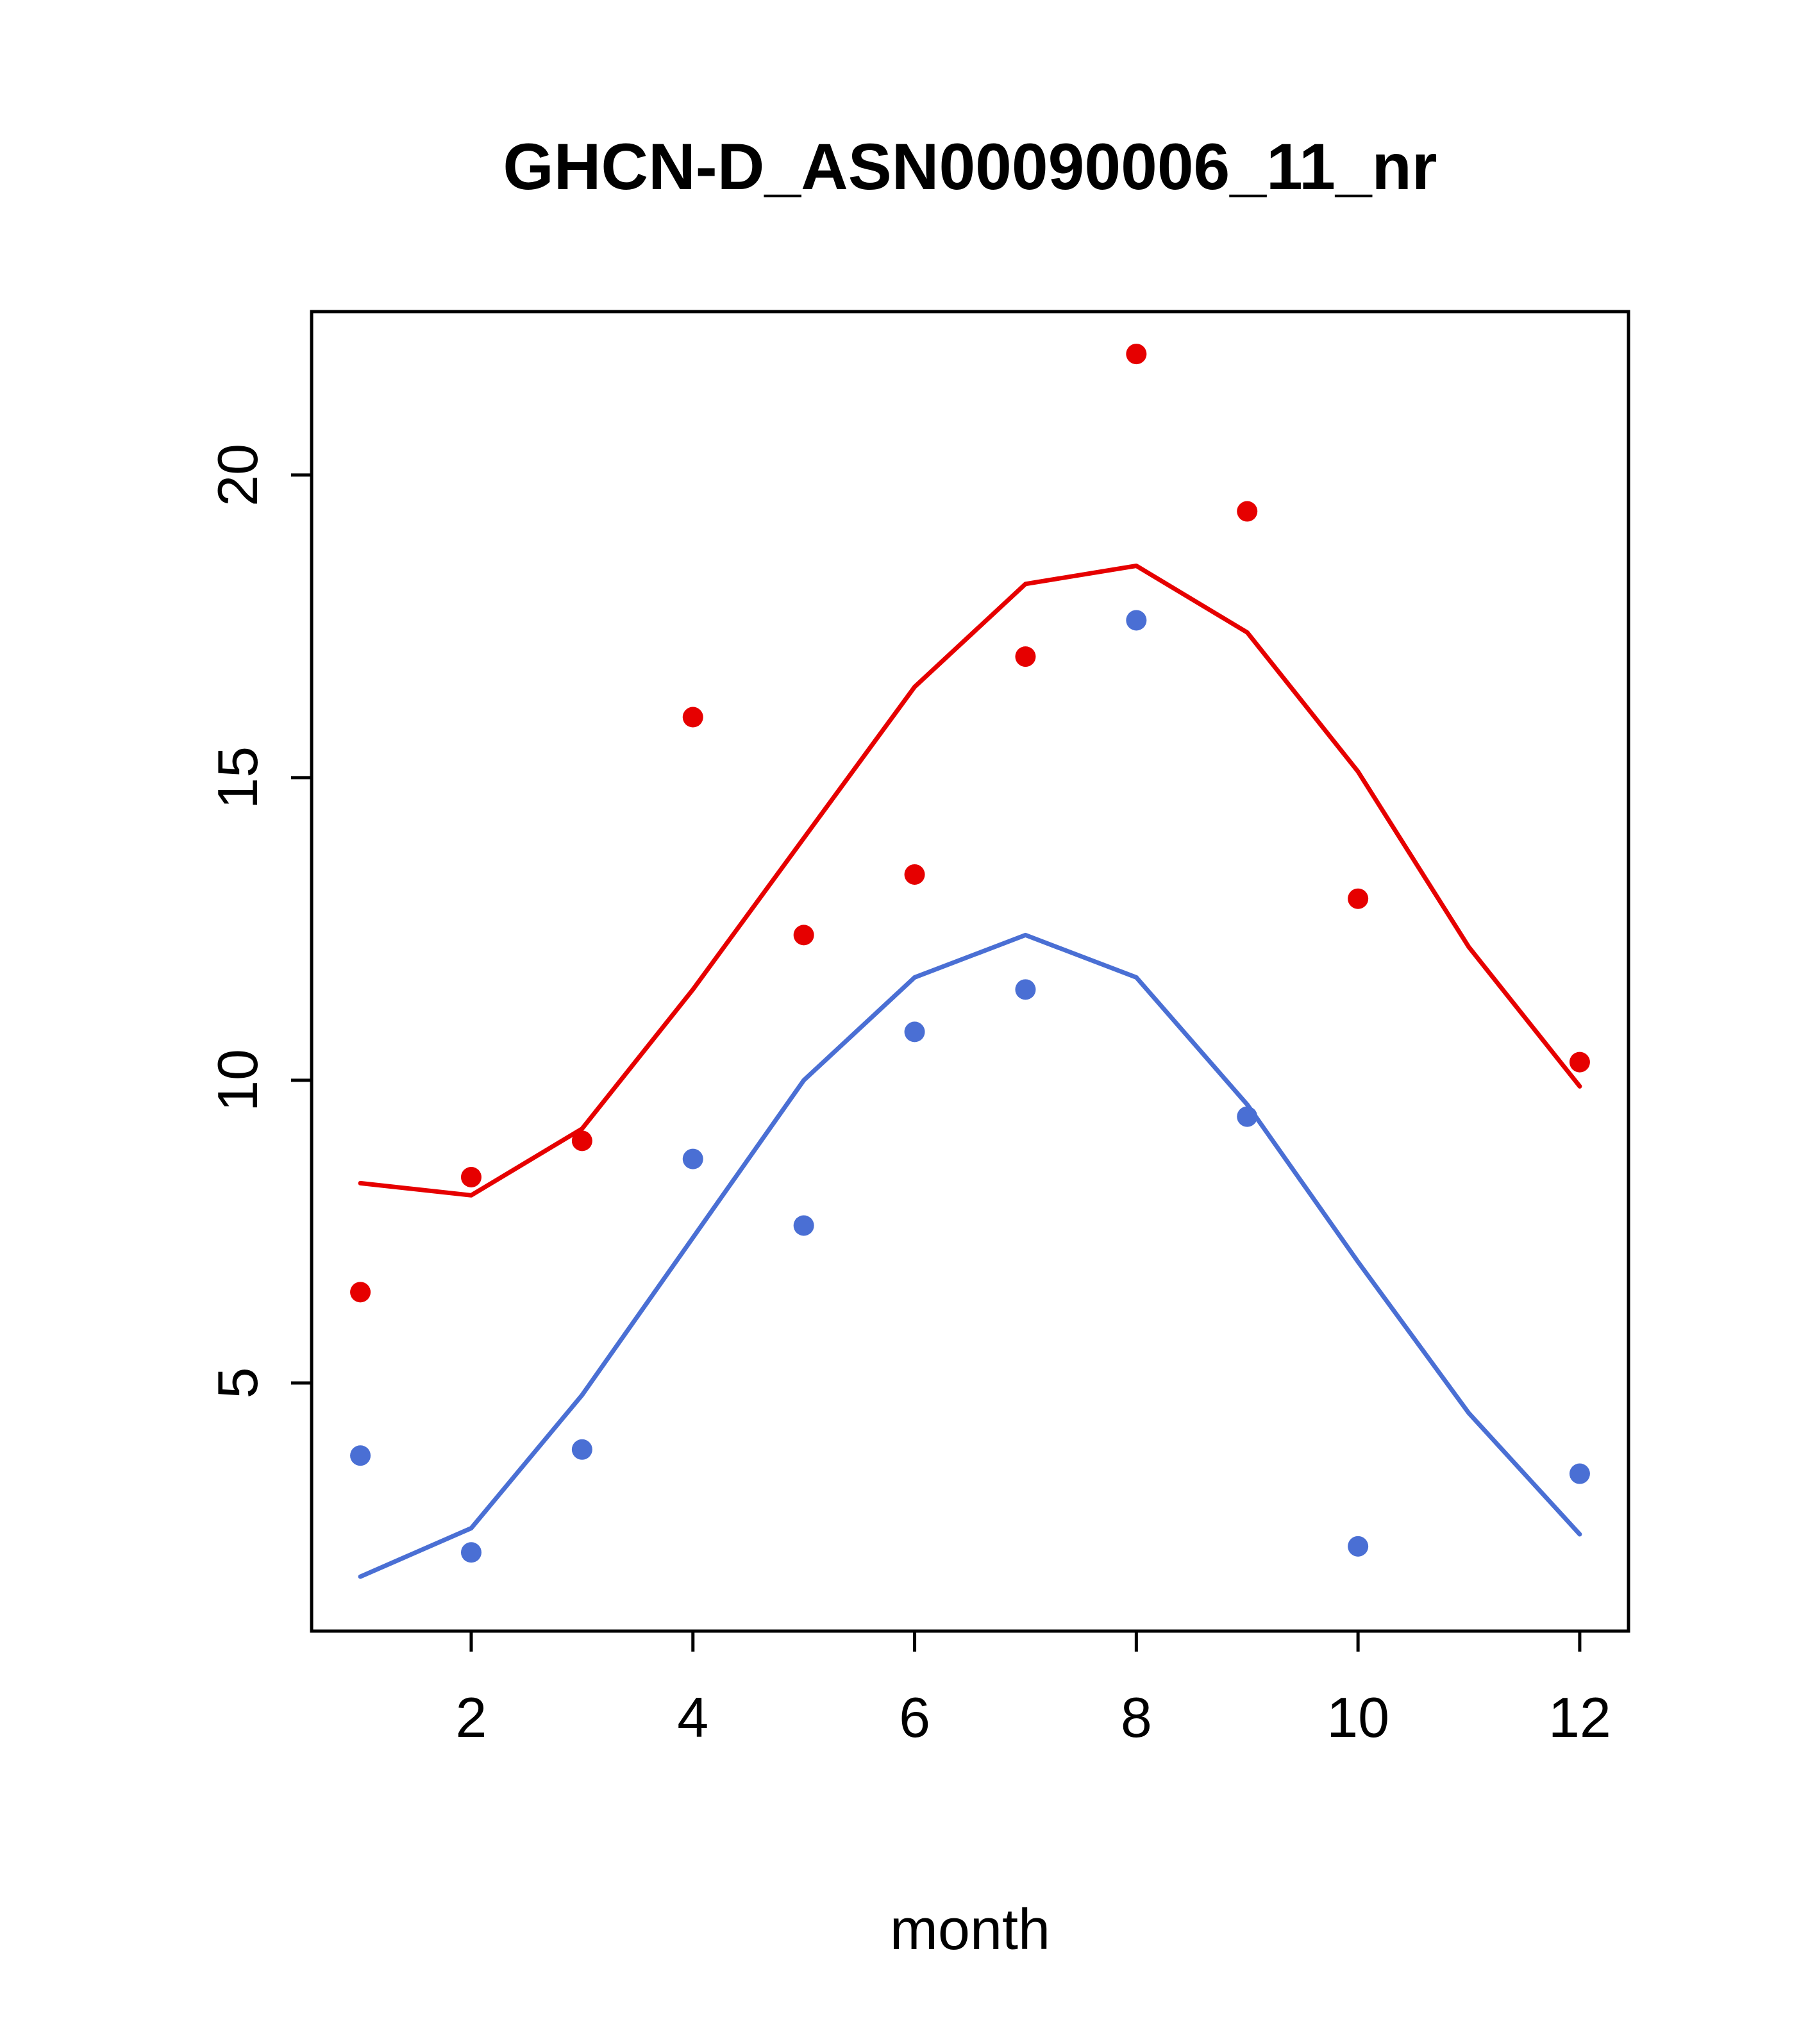 Image resolution: width=1817 pixels, height=2044 pixels. Describe the element at coordinates (238, 1080) in the screenshot. I see `y-tick-label: 10` at that location.